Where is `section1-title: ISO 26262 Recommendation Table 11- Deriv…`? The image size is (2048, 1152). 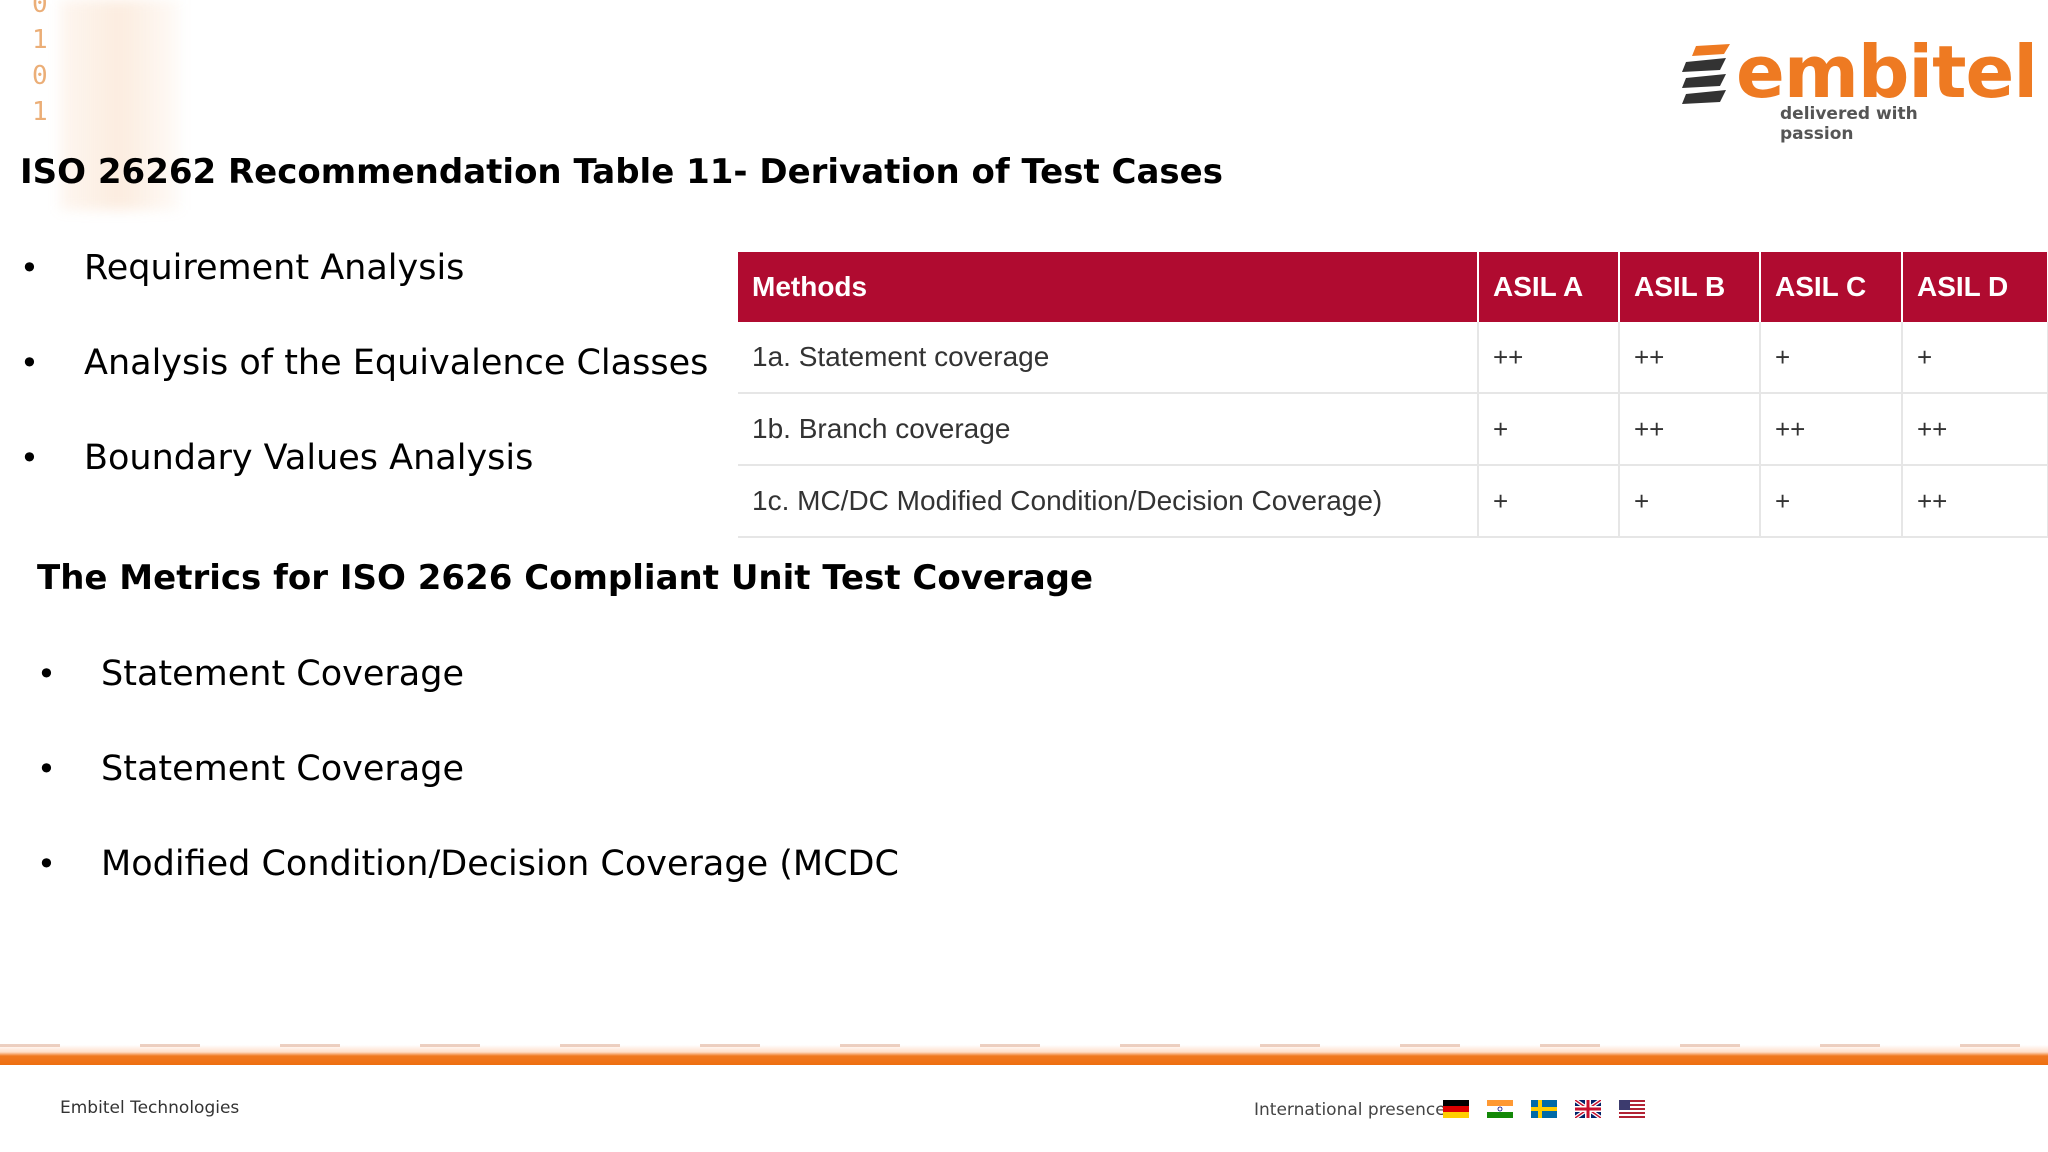
section1-title: ISO 26262 Recommendation Table 11- Deriv… is located at coordinates (621, 172).